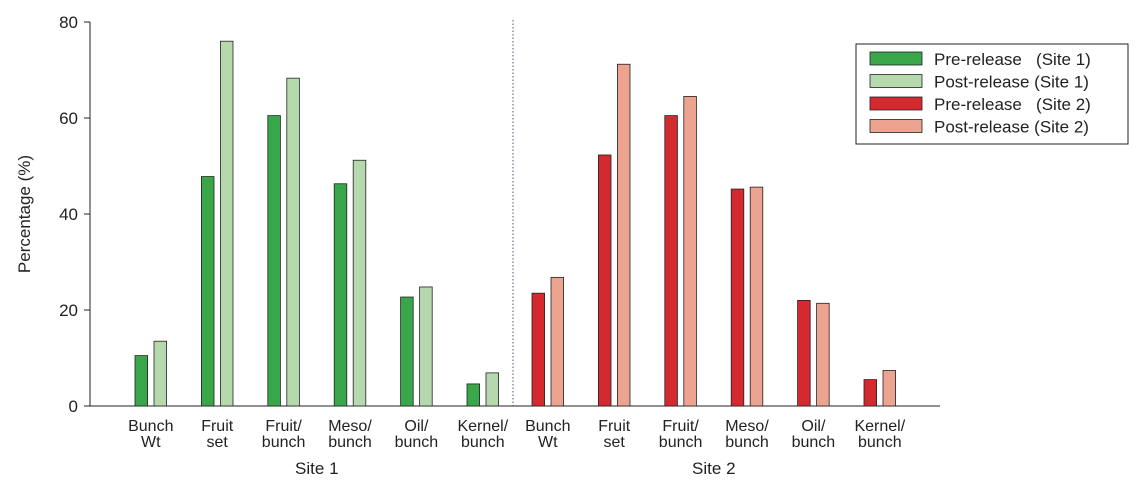 This screenshot has height=489, width=1140. What do you see at coordinates (1012, 104) in the screenshot?
I see `legend-label: Pre-release (Site 2)` at bounding box center [1012, 104].